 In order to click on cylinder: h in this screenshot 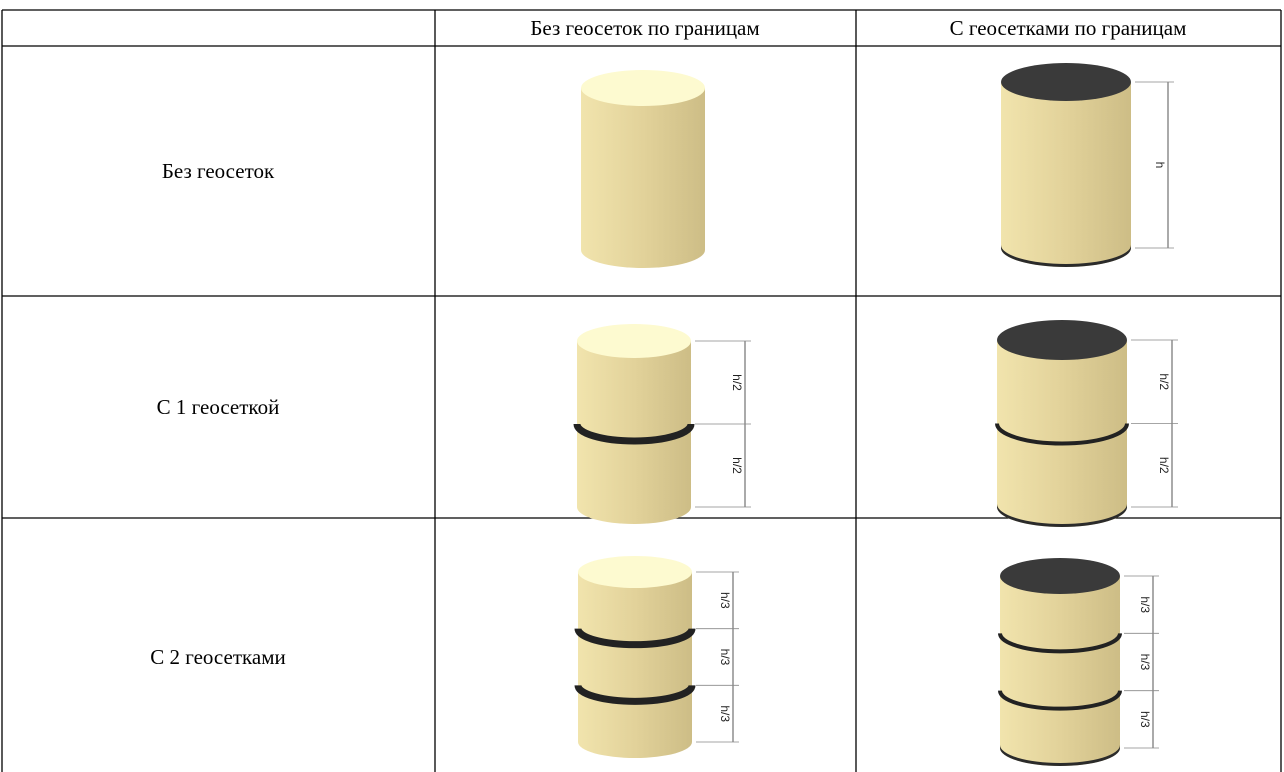, I will do `click(1087, 165)`.